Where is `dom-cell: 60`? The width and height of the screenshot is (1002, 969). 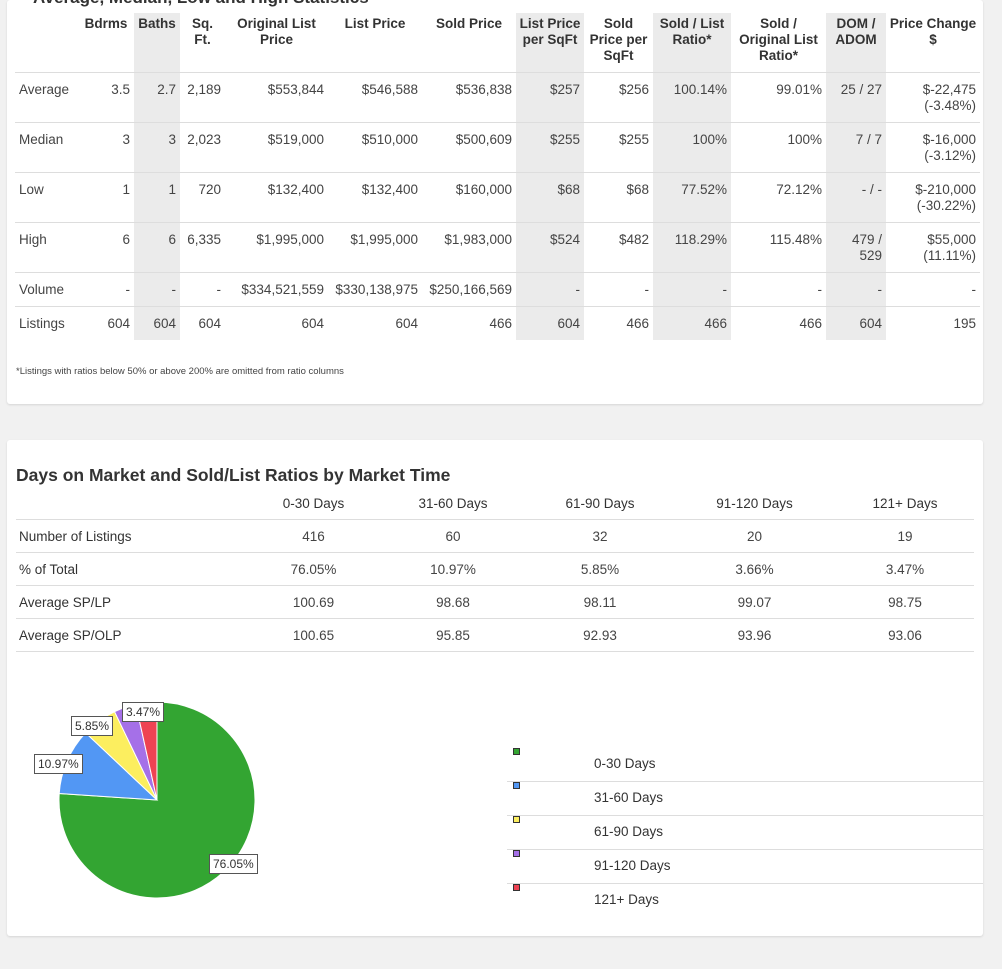
dom-cell: 60 is located at coordinates (453, 536).